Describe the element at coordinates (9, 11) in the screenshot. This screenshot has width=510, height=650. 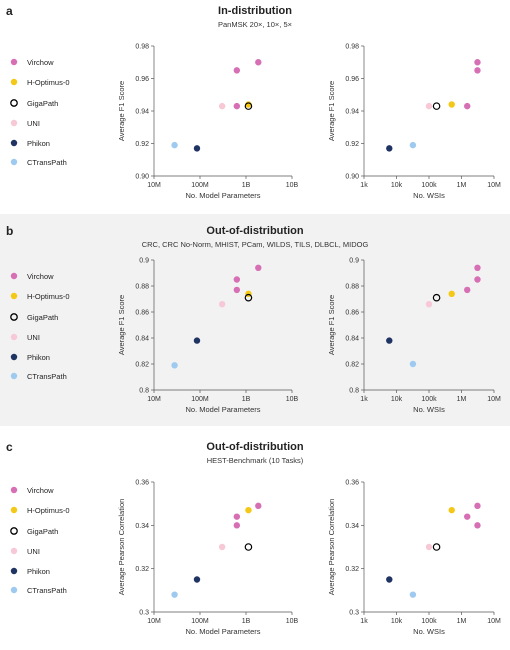
I see `panel-label: a` at that location.